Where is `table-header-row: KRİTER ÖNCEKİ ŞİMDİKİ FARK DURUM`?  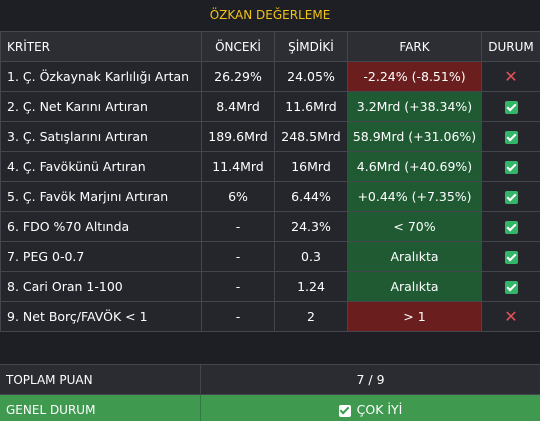 table-header-row: KRİTER ÖNCEKİ ŞİMDİKİ FARK DURUM is located at coordinates (270, 46).